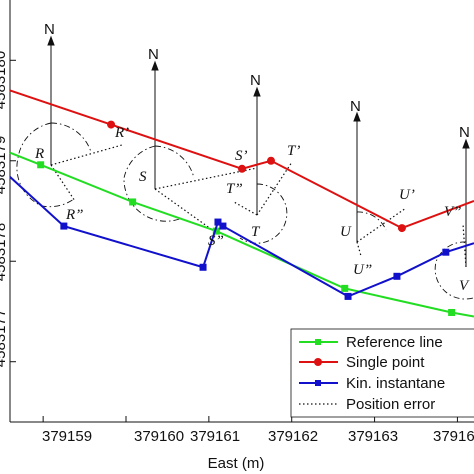 The width and height of the screenshot is (474, 474). I want to click on point-label-s: S, so click(143, 177).